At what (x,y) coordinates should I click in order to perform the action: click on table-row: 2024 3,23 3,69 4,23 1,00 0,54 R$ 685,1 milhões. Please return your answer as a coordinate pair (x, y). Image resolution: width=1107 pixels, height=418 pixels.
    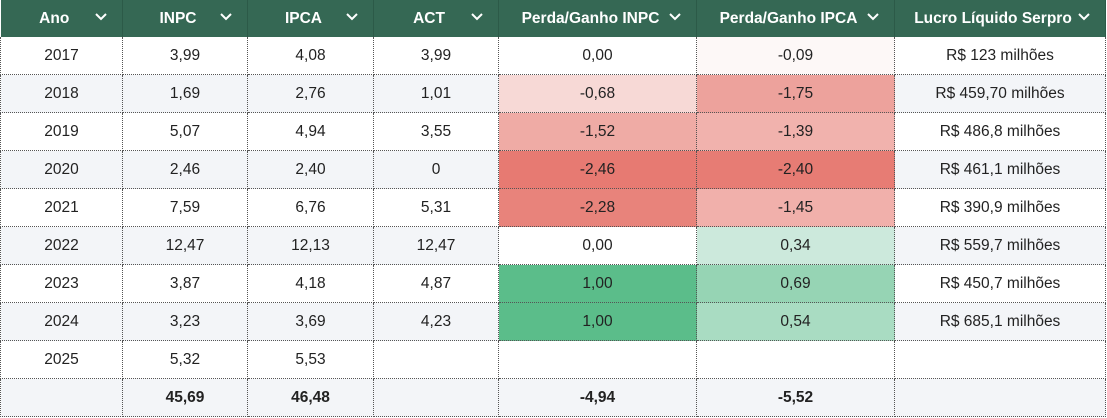
    Looking at the image, I should click on (553, 321).